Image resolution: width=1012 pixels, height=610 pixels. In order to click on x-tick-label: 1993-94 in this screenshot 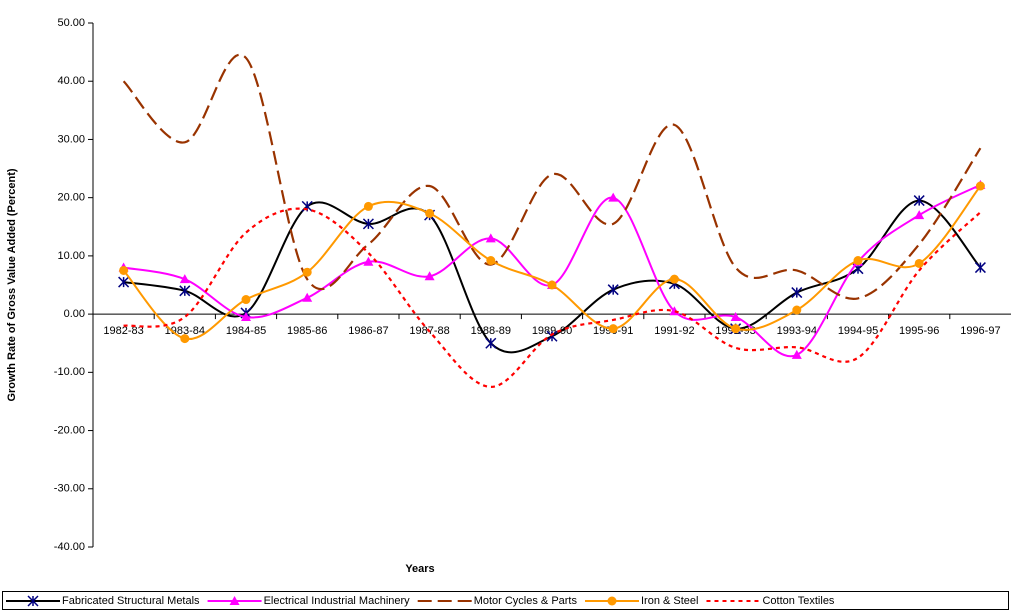, I will do `click(797, 331)`.